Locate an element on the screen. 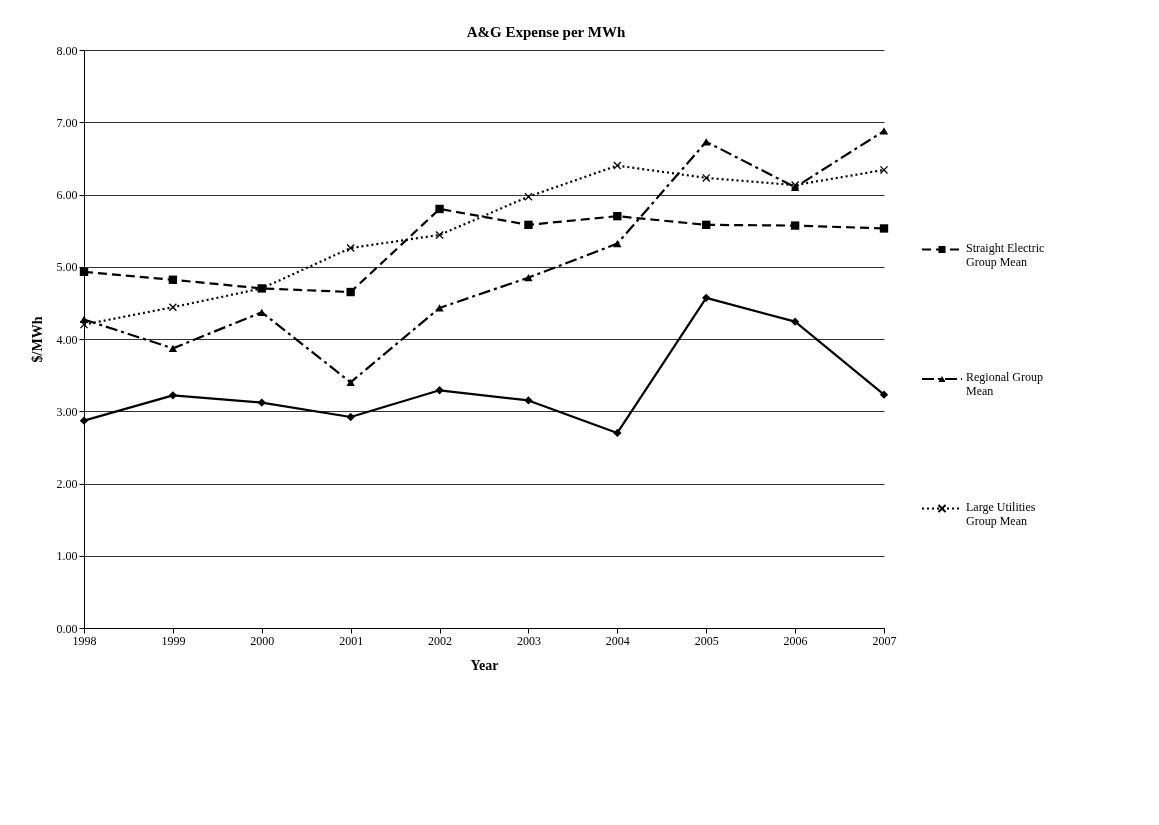 This screenshot has width=1159, height=825. x-tick-label: 2000 is located at coordinates (262, 640).